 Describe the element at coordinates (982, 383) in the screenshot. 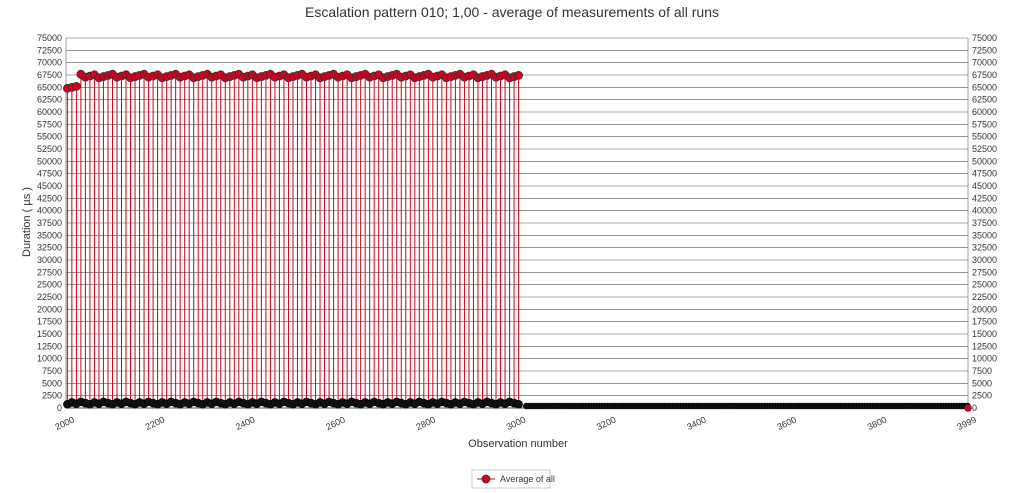

I see `y-tick-label-right: 5000` at that location.